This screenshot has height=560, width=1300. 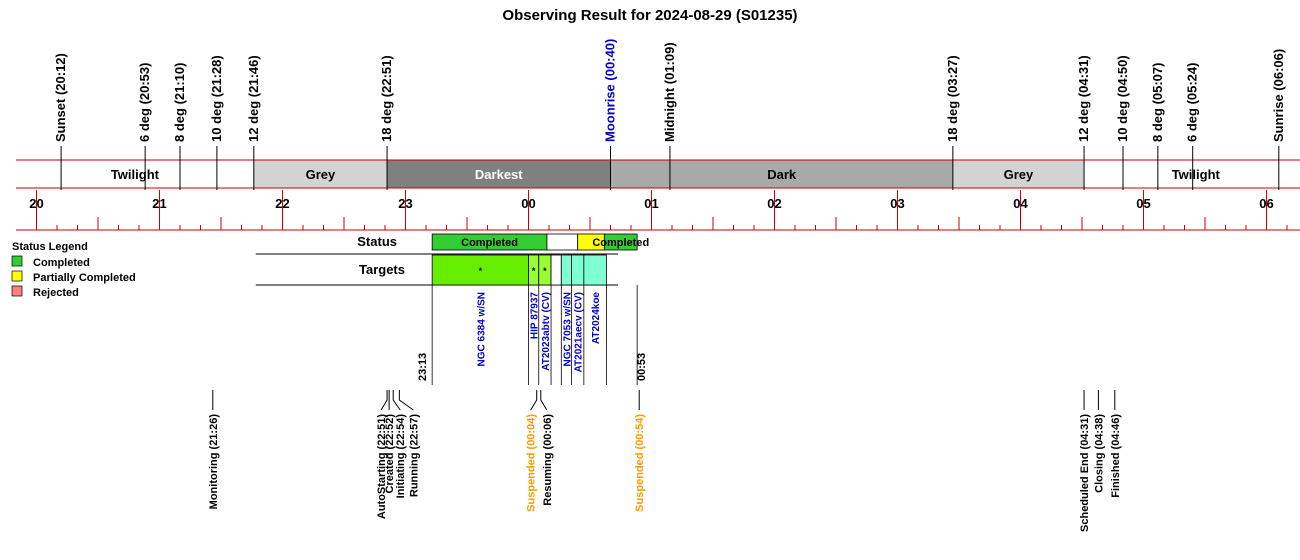 What do you see at coordinates (1083, 98) in the screenshot?
I see `sky-event-label: 12 deg (04:31)` at bounding box center [1083, 98].